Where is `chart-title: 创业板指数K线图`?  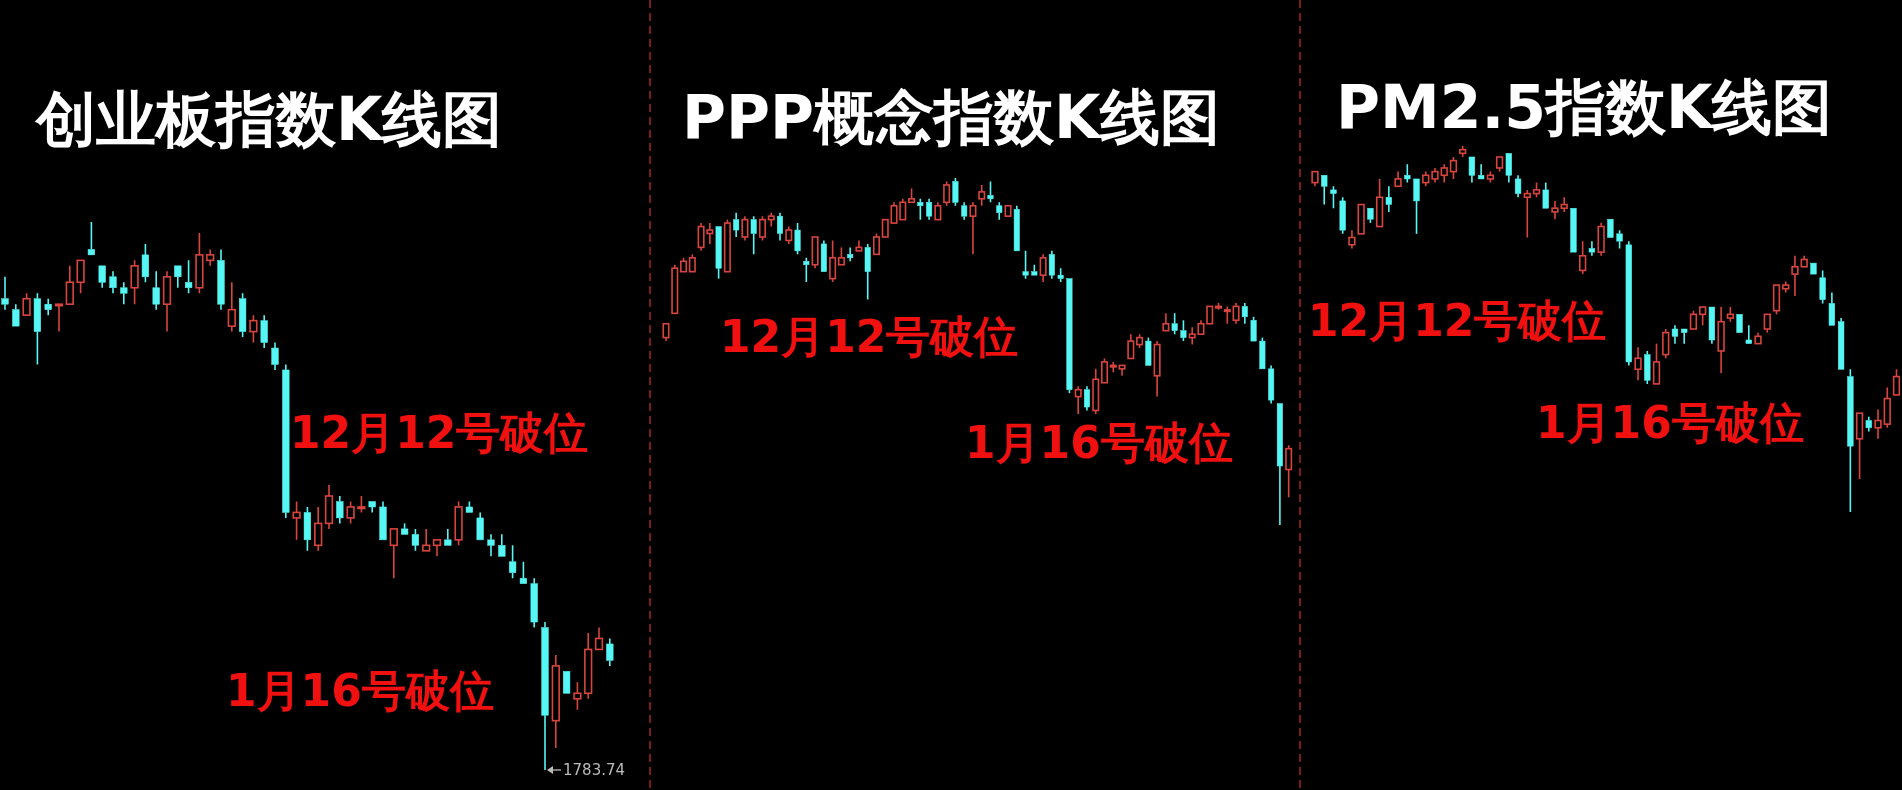
chart-title: 创业板指数K线图 is located at coordinates (268, 119).